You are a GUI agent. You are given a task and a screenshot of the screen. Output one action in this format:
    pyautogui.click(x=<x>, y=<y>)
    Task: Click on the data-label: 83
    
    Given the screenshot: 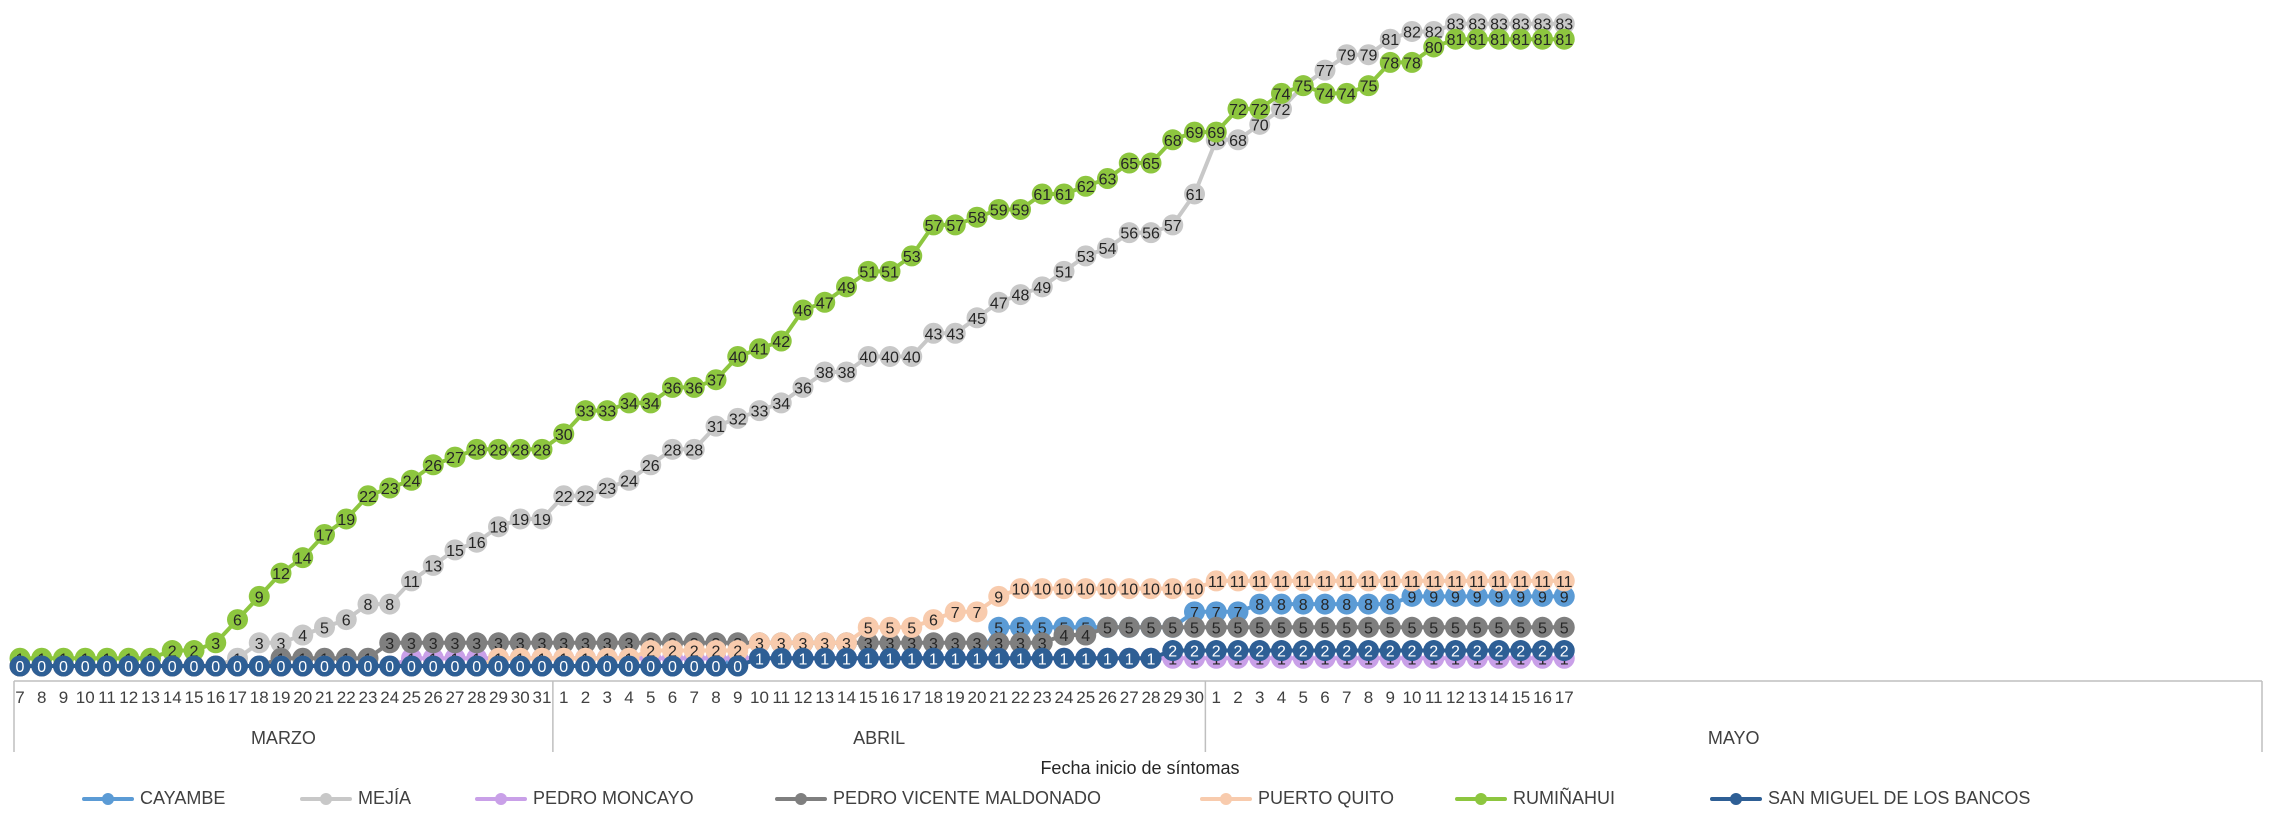 What is the action you would take?
    pyautogui.click(x=1521, y=25)
    